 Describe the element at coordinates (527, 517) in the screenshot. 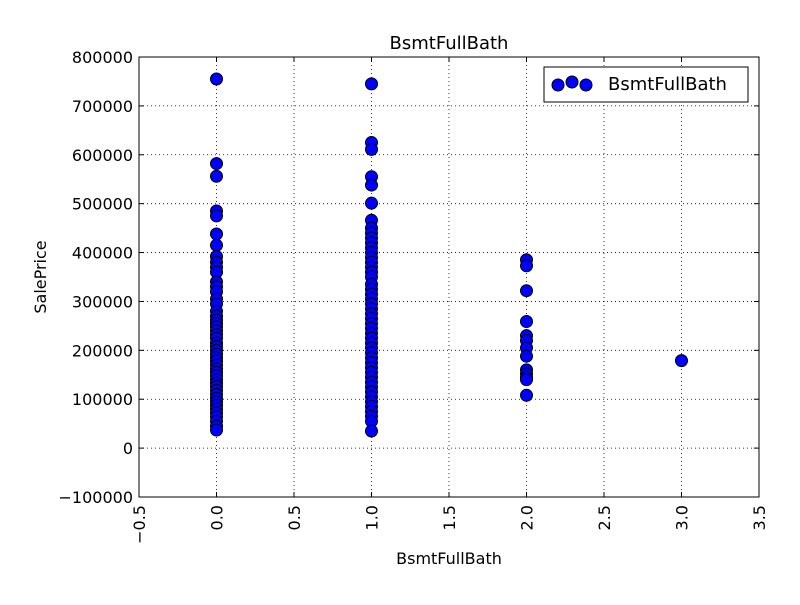

I see `x-tick-label: 2.0` at that location.